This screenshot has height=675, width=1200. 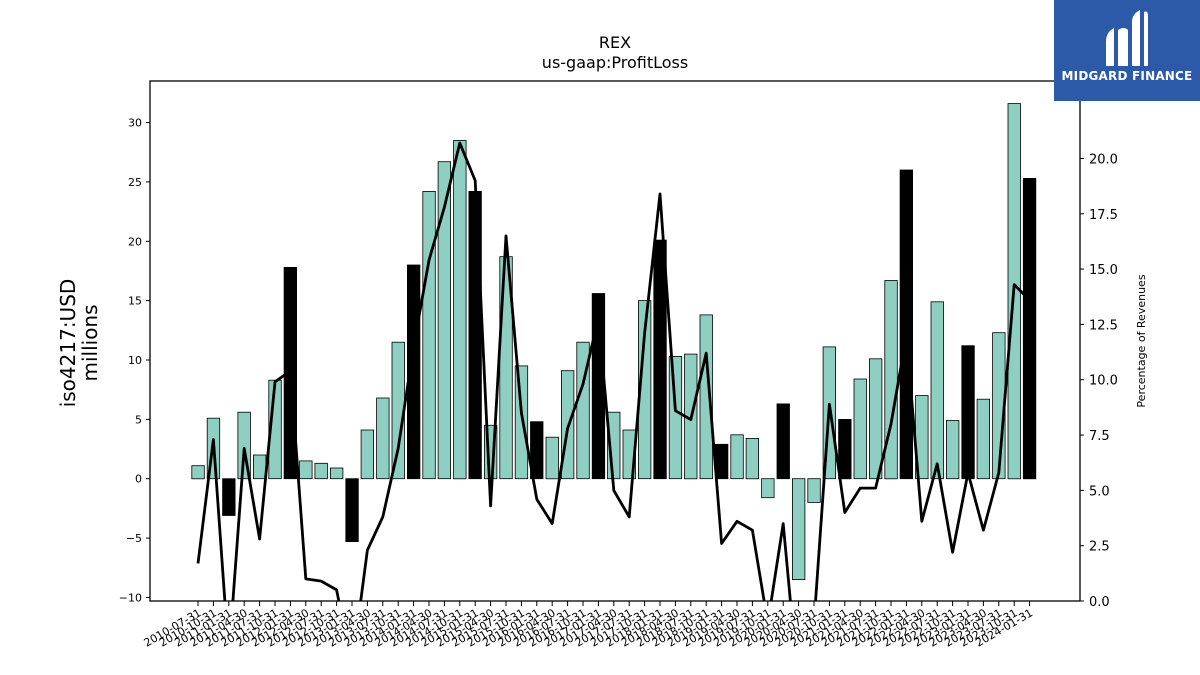 What do you see at coordinates (1103, 325) in the screenshot?
I see `y-right-tick-label: 12.5` at bounding box center [1103, 325].